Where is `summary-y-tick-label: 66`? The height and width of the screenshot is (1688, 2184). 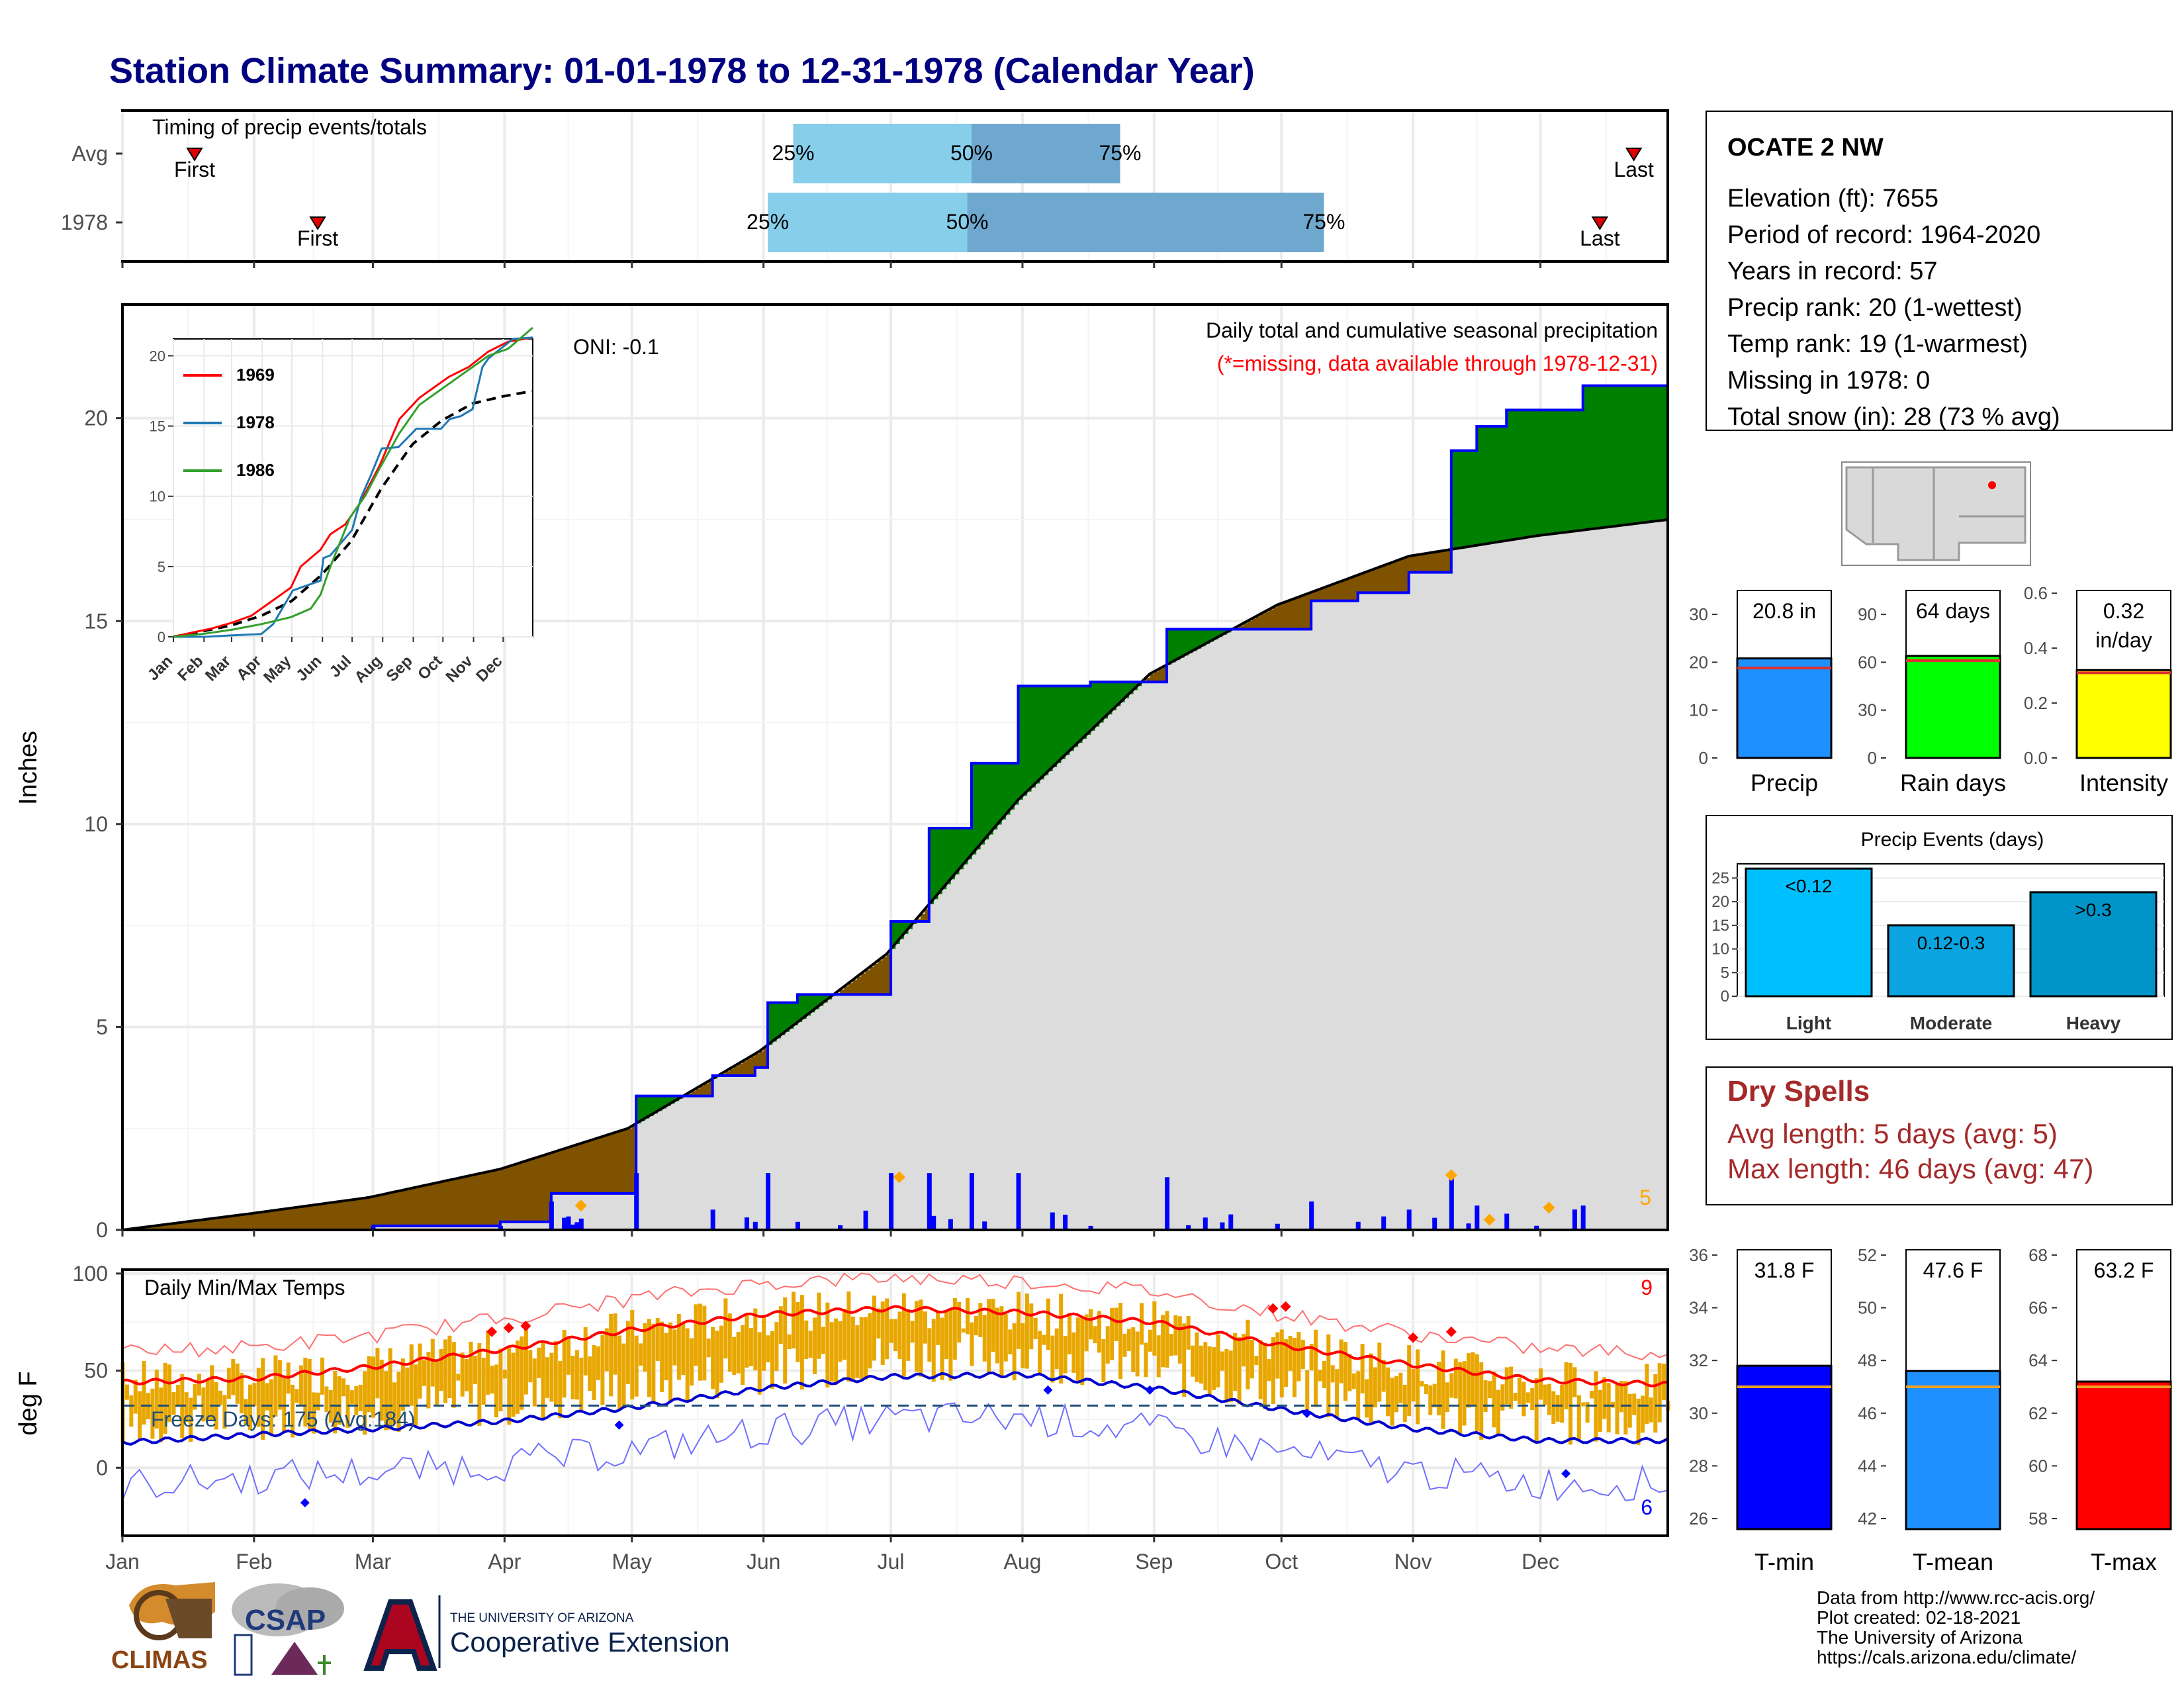
summary-y-tick-label: 66 is located at coordinates (2038, 1308).